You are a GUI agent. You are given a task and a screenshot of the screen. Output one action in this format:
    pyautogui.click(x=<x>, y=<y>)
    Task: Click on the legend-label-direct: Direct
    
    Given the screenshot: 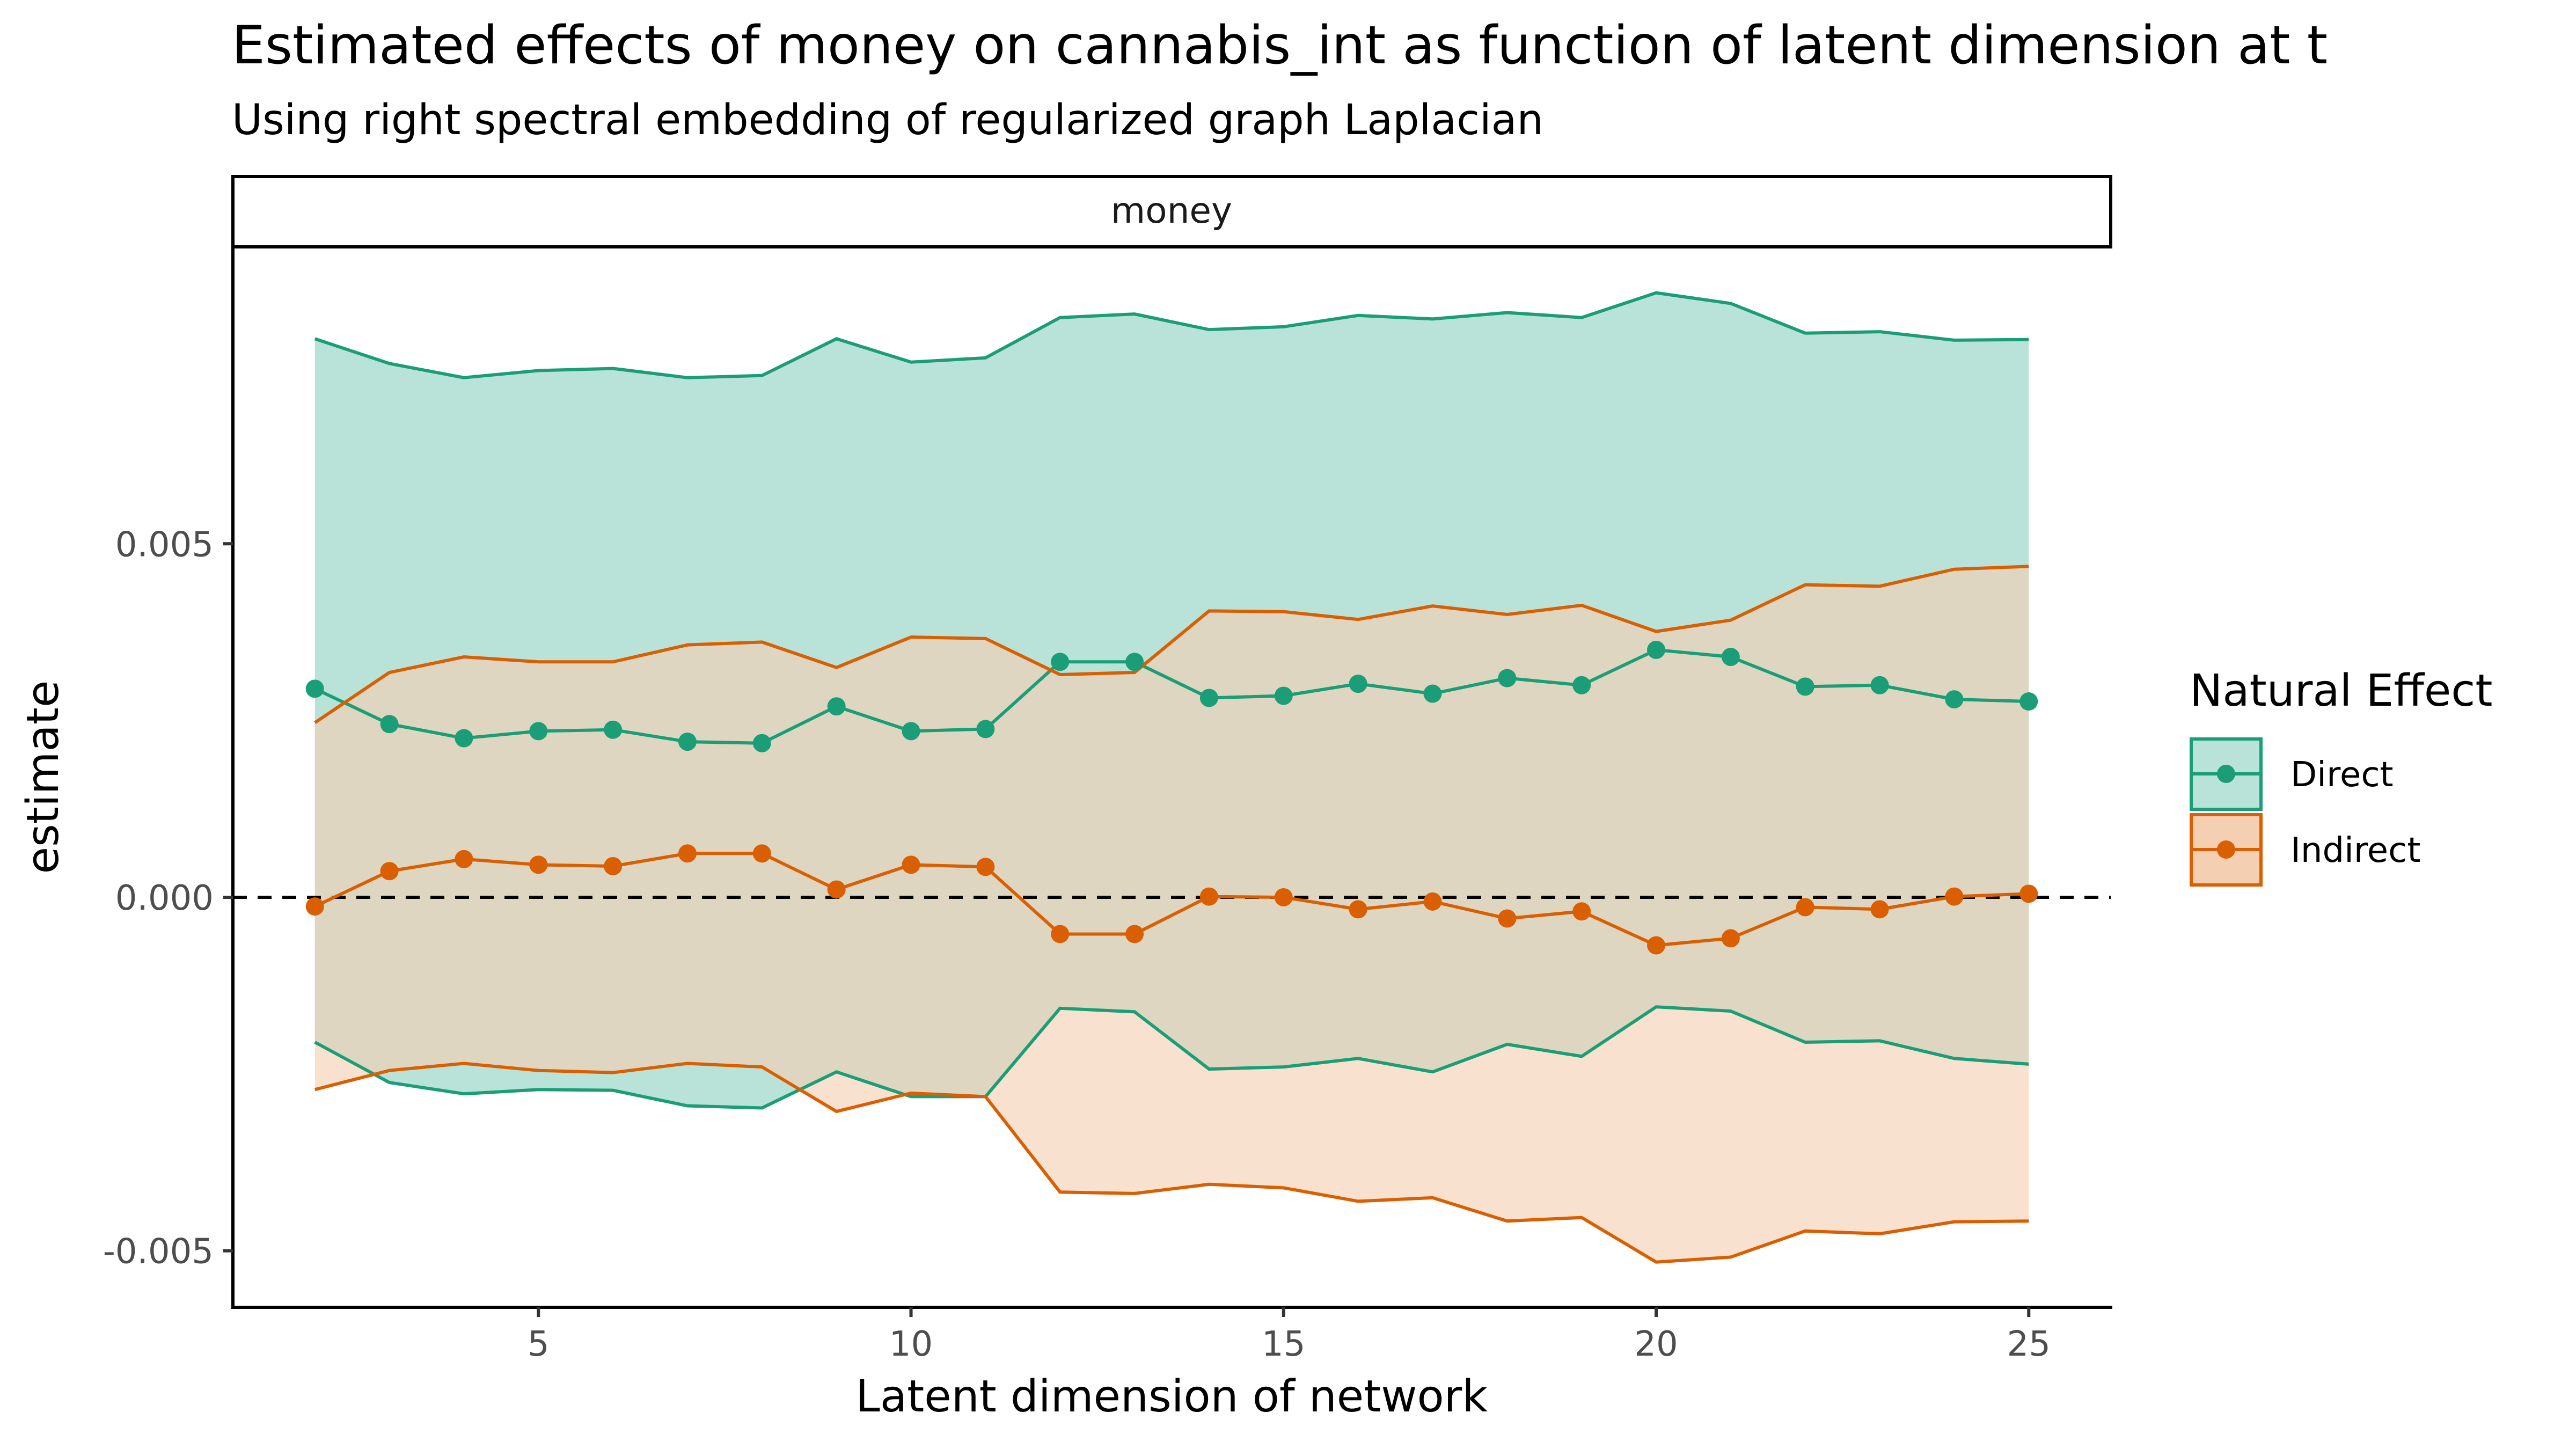 What is the action you would take?
    pyautogui.click(x=2342, y=775)
    